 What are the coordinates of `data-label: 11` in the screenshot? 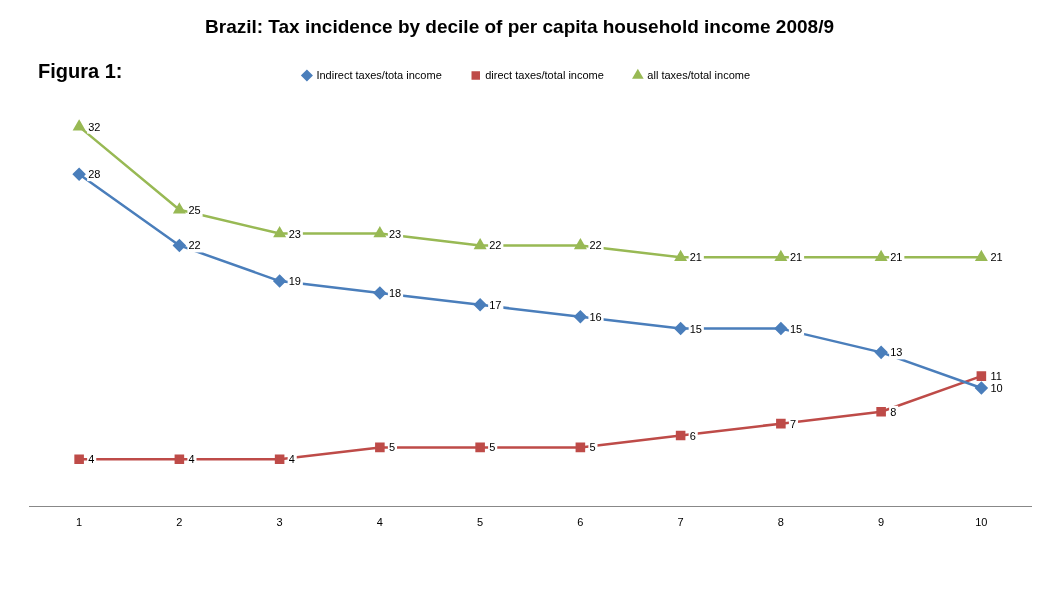 It's located at (996, 376).